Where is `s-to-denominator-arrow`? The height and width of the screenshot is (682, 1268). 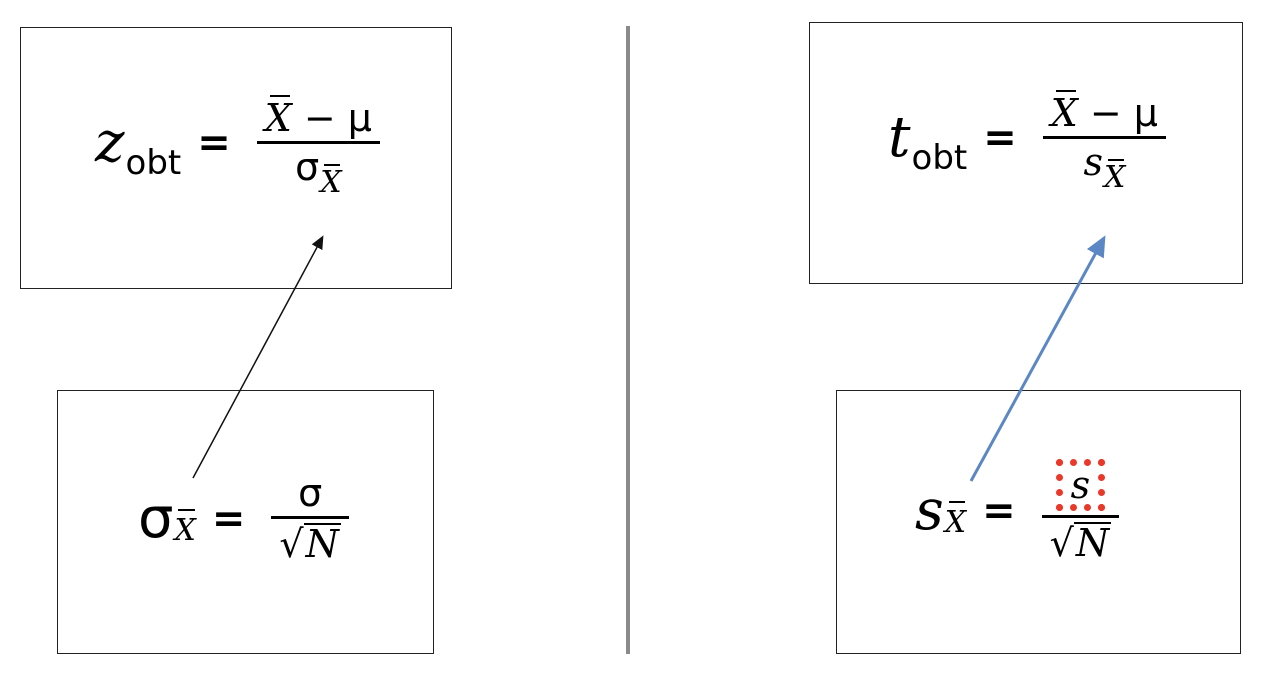 s-to-denominator-arrow is located at coordinates (1037, 358).